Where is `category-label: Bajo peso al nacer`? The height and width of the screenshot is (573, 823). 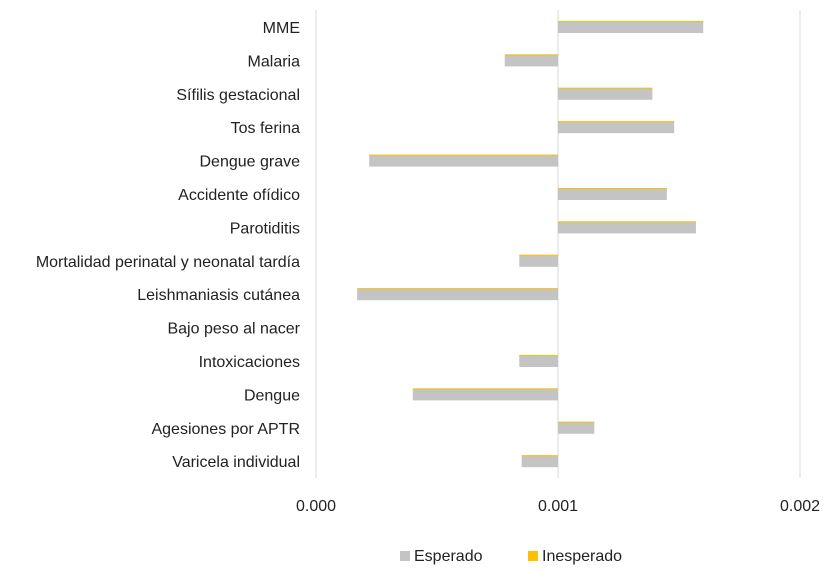
category-label: Bajo peso al nacer is located at coordinates (233, 329).